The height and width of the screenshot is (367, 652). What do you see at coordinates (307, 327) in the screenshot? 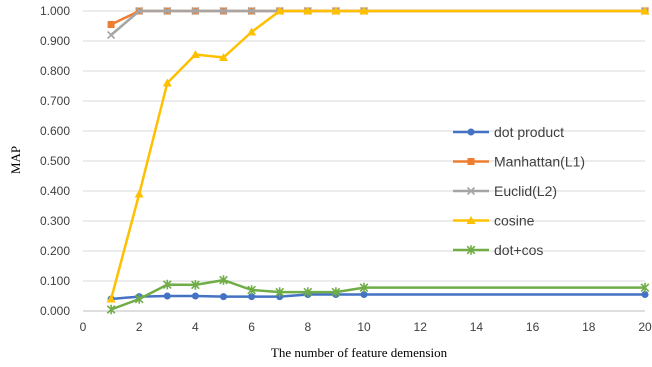
I see `x-tick-label: 8` at bounding box center [307, 327].